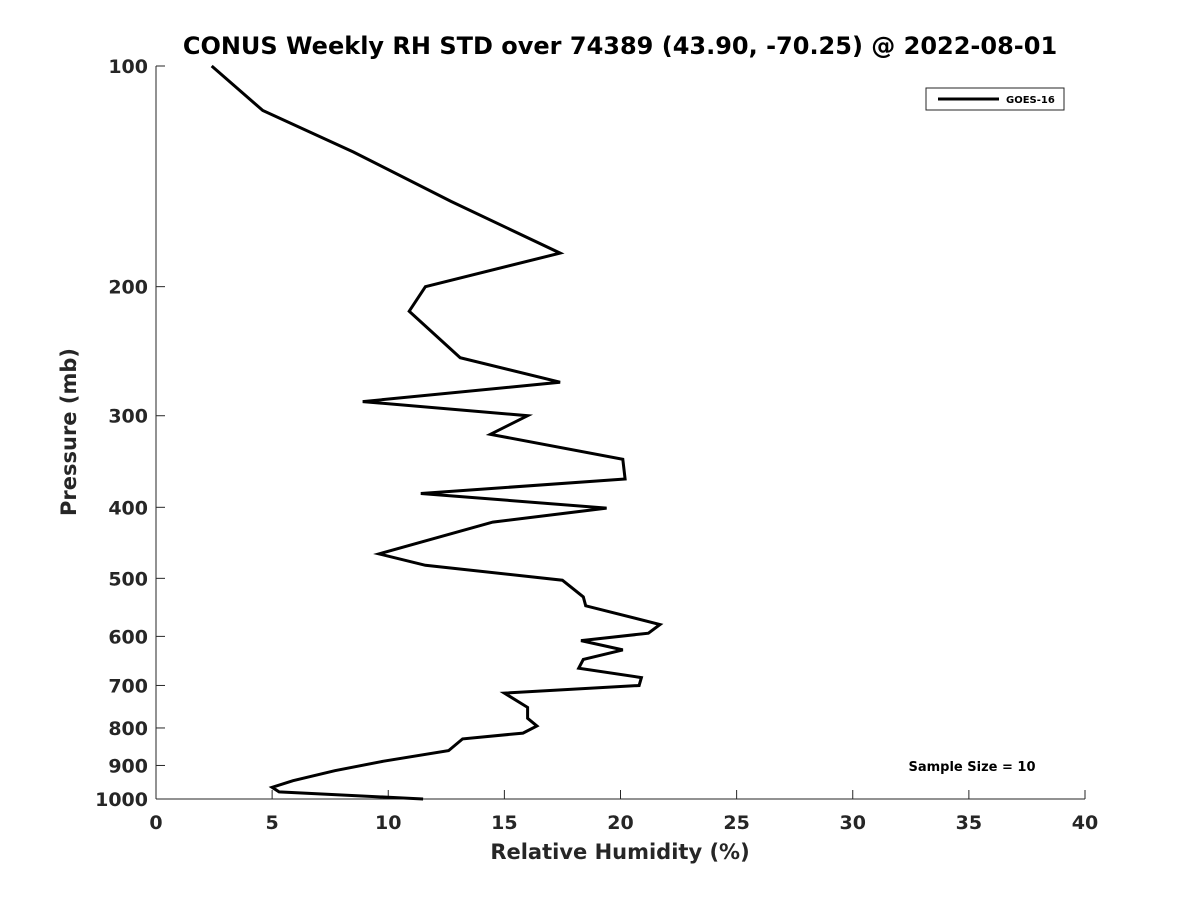 The image size is (1200, 900). What do you see at coordinates (1030, 100) in the screenshot?
I see `legend-entry-goes-16: GOES-16` at bounding box center [1030, 100].